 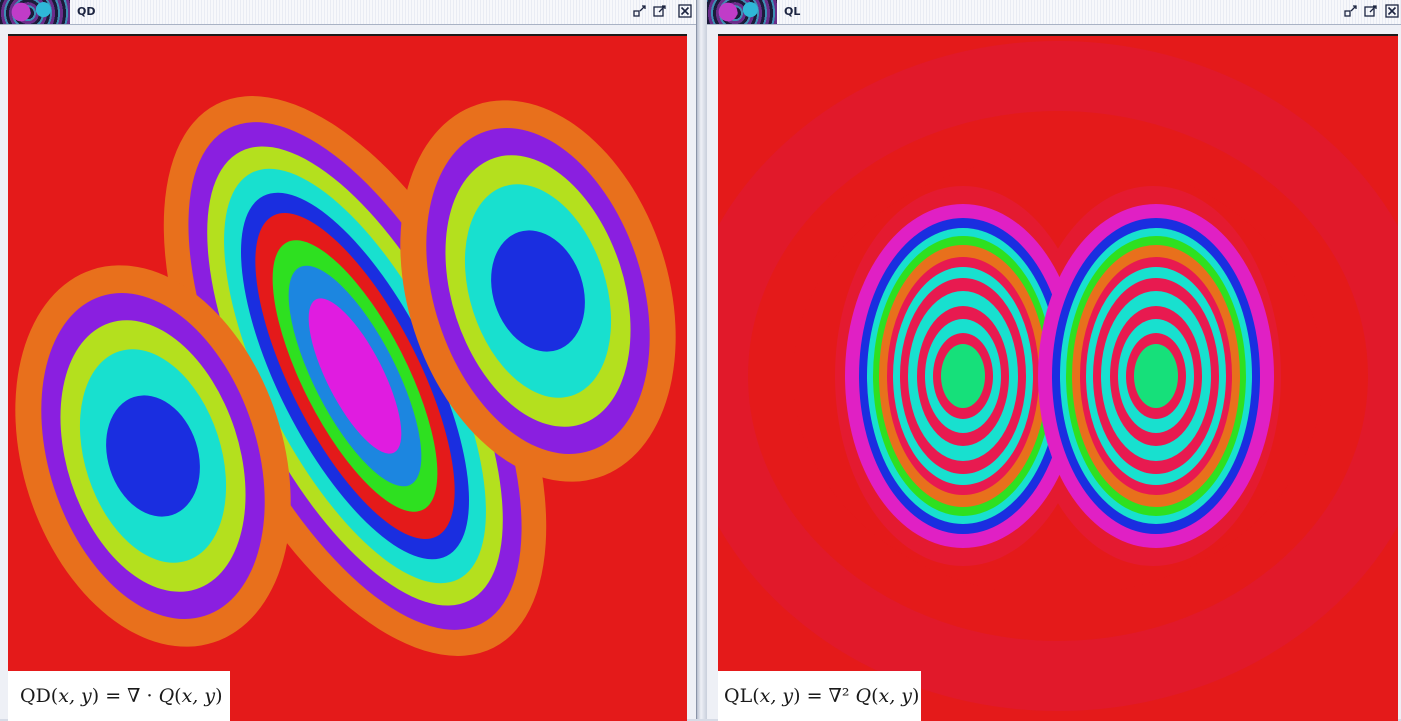 What do you see at coordinates (1054, 12) in the screenshot?
I see `ql-titlebar: QL` at bounding box center [1054, 12].